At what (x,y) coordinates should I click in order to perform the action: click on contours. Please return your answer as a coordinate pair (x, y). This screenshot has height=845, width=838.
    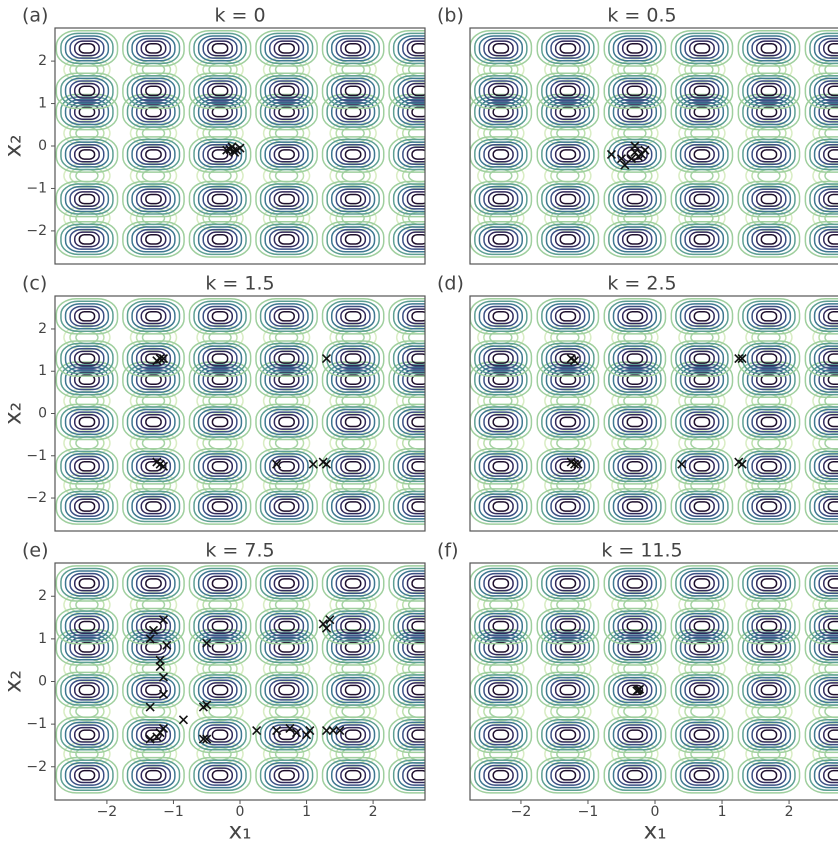
    Looking at the image, I should click on (654, 411).